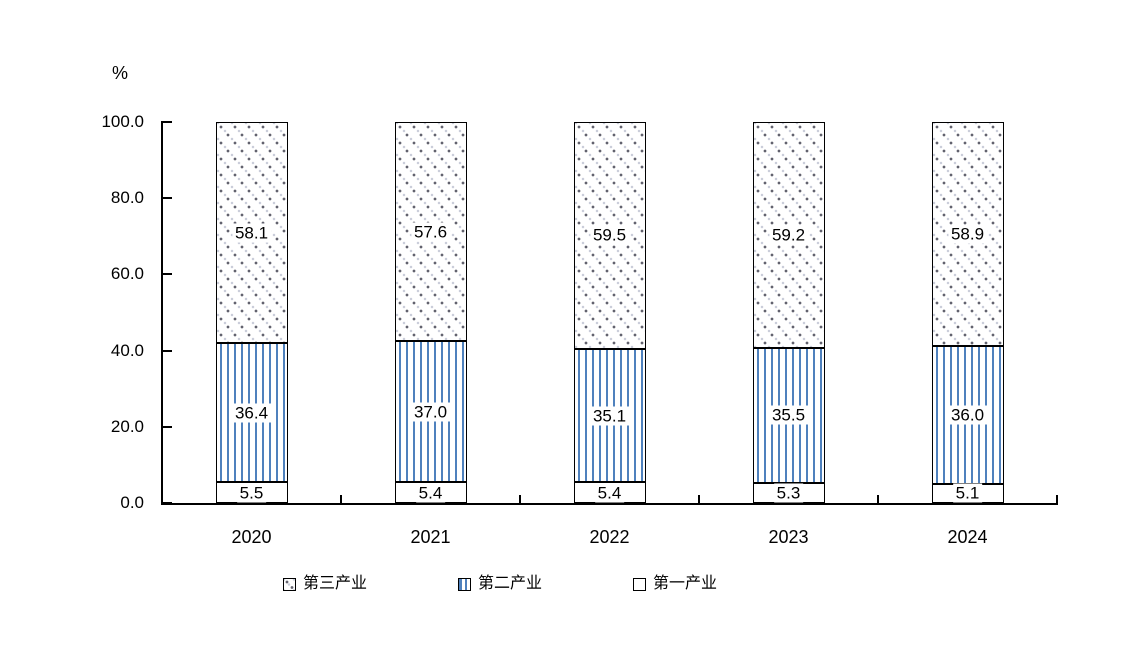  I want to click on data-label-第三产业: 59.2, so click(788, 235).